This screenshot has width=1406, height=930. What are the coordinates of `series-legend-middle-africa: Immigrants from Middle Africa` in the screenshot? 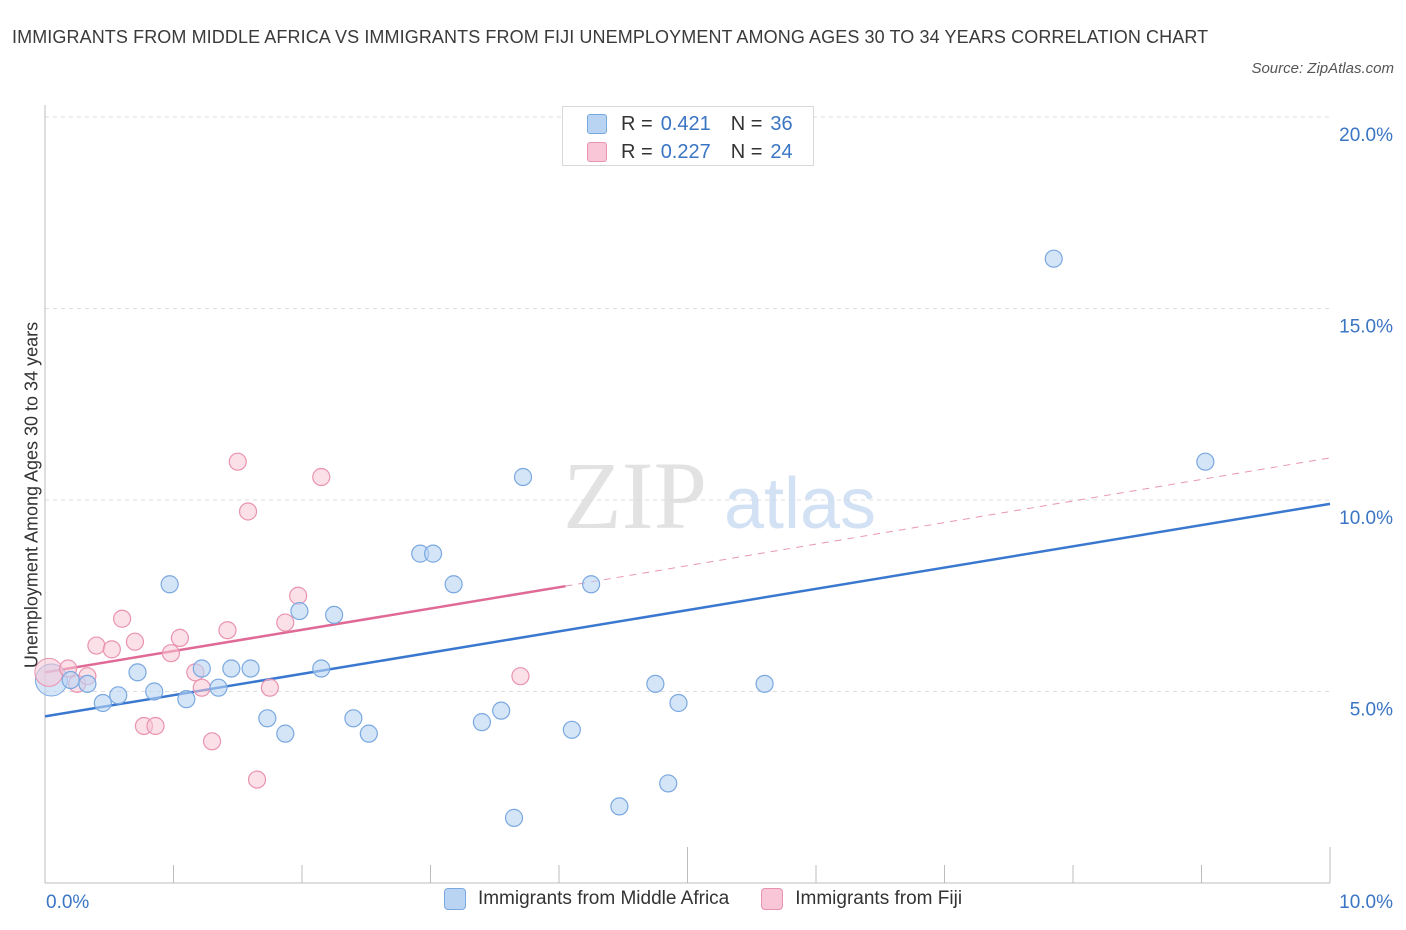 It's located at (586, 899).